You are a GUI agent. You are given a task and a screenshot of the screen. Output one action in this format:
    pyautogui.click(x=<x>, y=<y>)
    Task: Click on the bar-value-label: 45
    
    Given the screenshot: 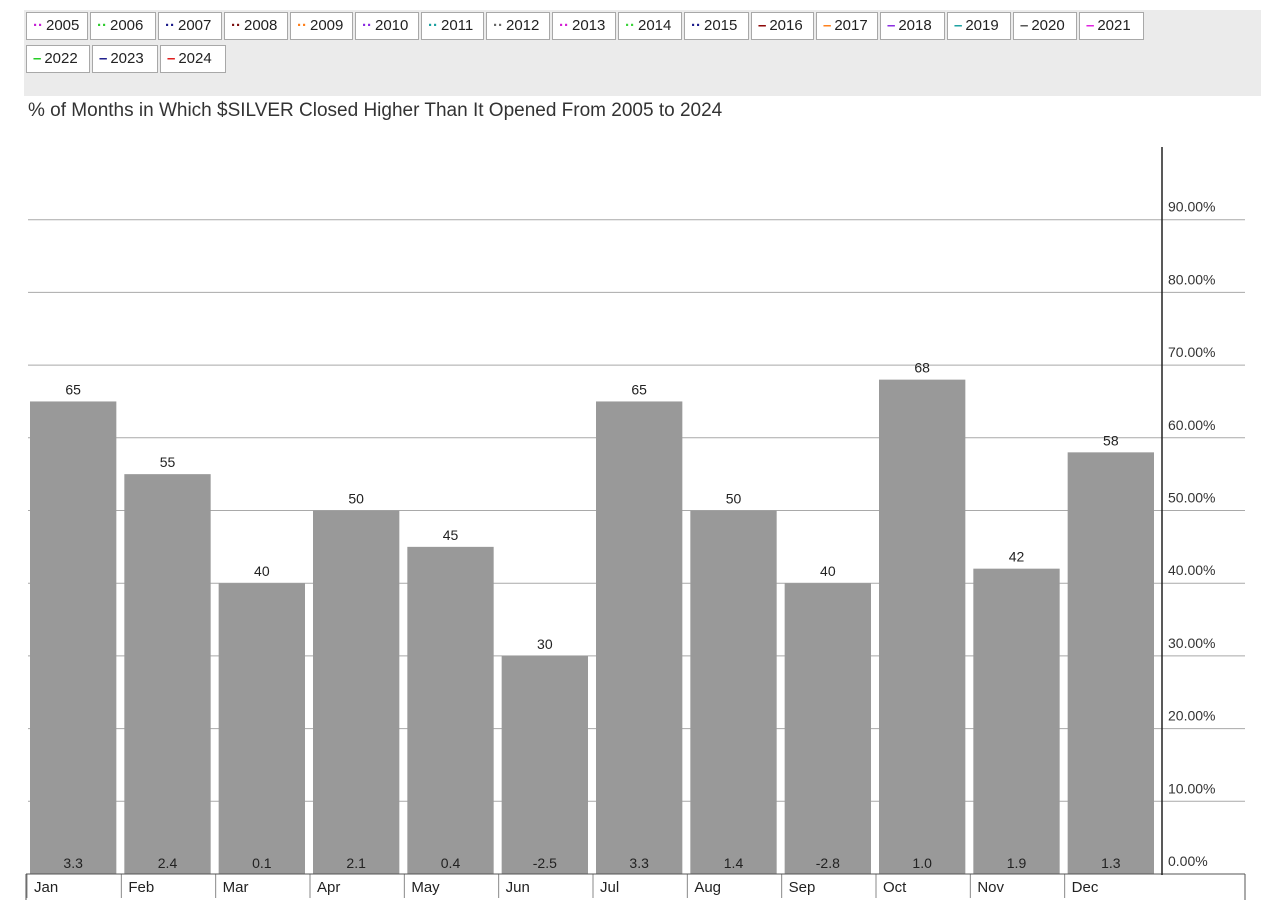 What is the action you would take?
    pyautogui.click(x=451, y=535)
    